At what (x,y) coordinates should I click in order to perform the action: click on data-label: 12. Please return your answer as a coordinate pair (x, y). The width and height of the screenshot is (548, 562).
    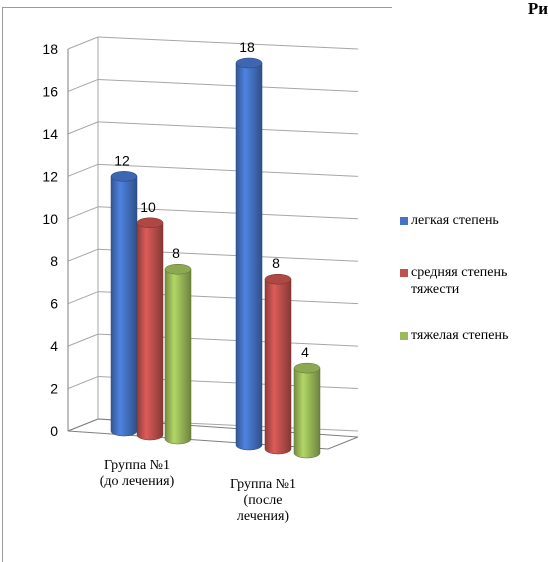
    Looking at the image, I should click on (122, 160).